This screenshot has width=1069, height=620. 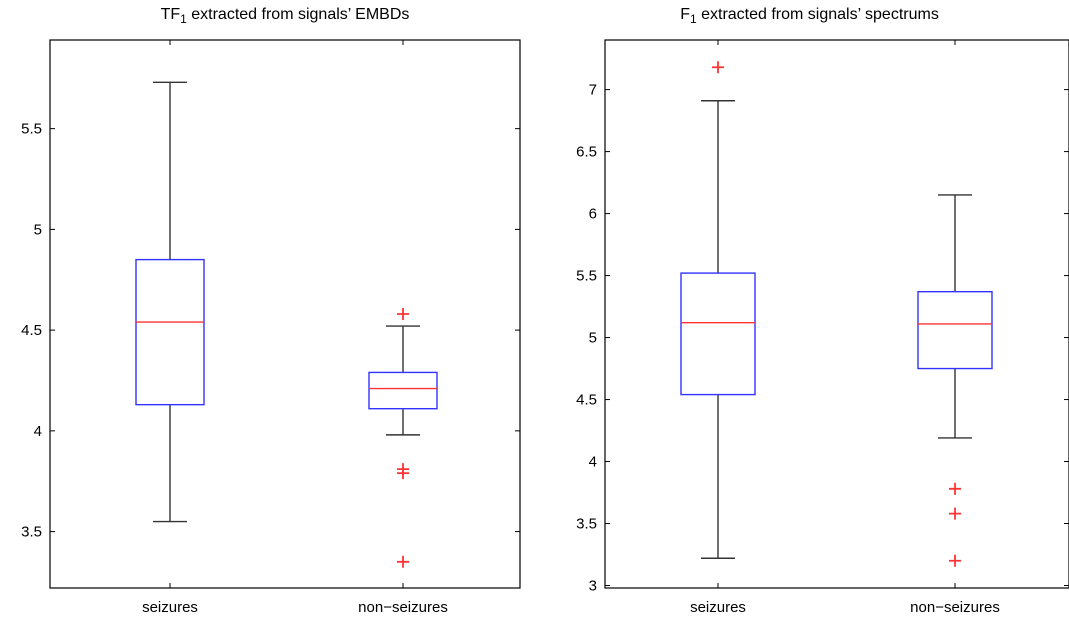 I want to click on y-tick-label-right: 6, so click(x=593, y=214).